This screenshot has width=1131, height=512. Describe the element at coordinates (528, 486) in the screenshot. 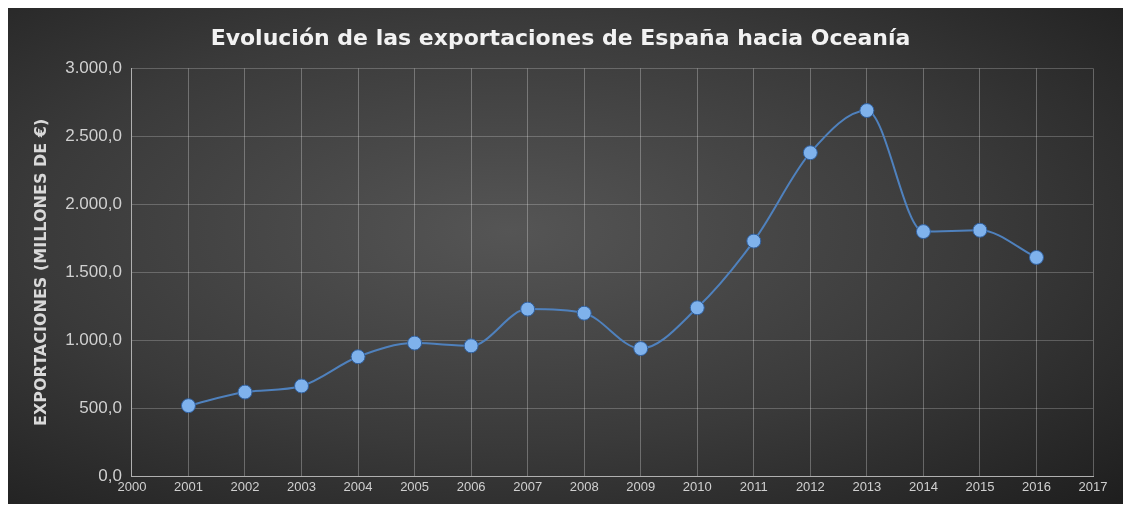

I see `x-tick-label: 2007` at that location.